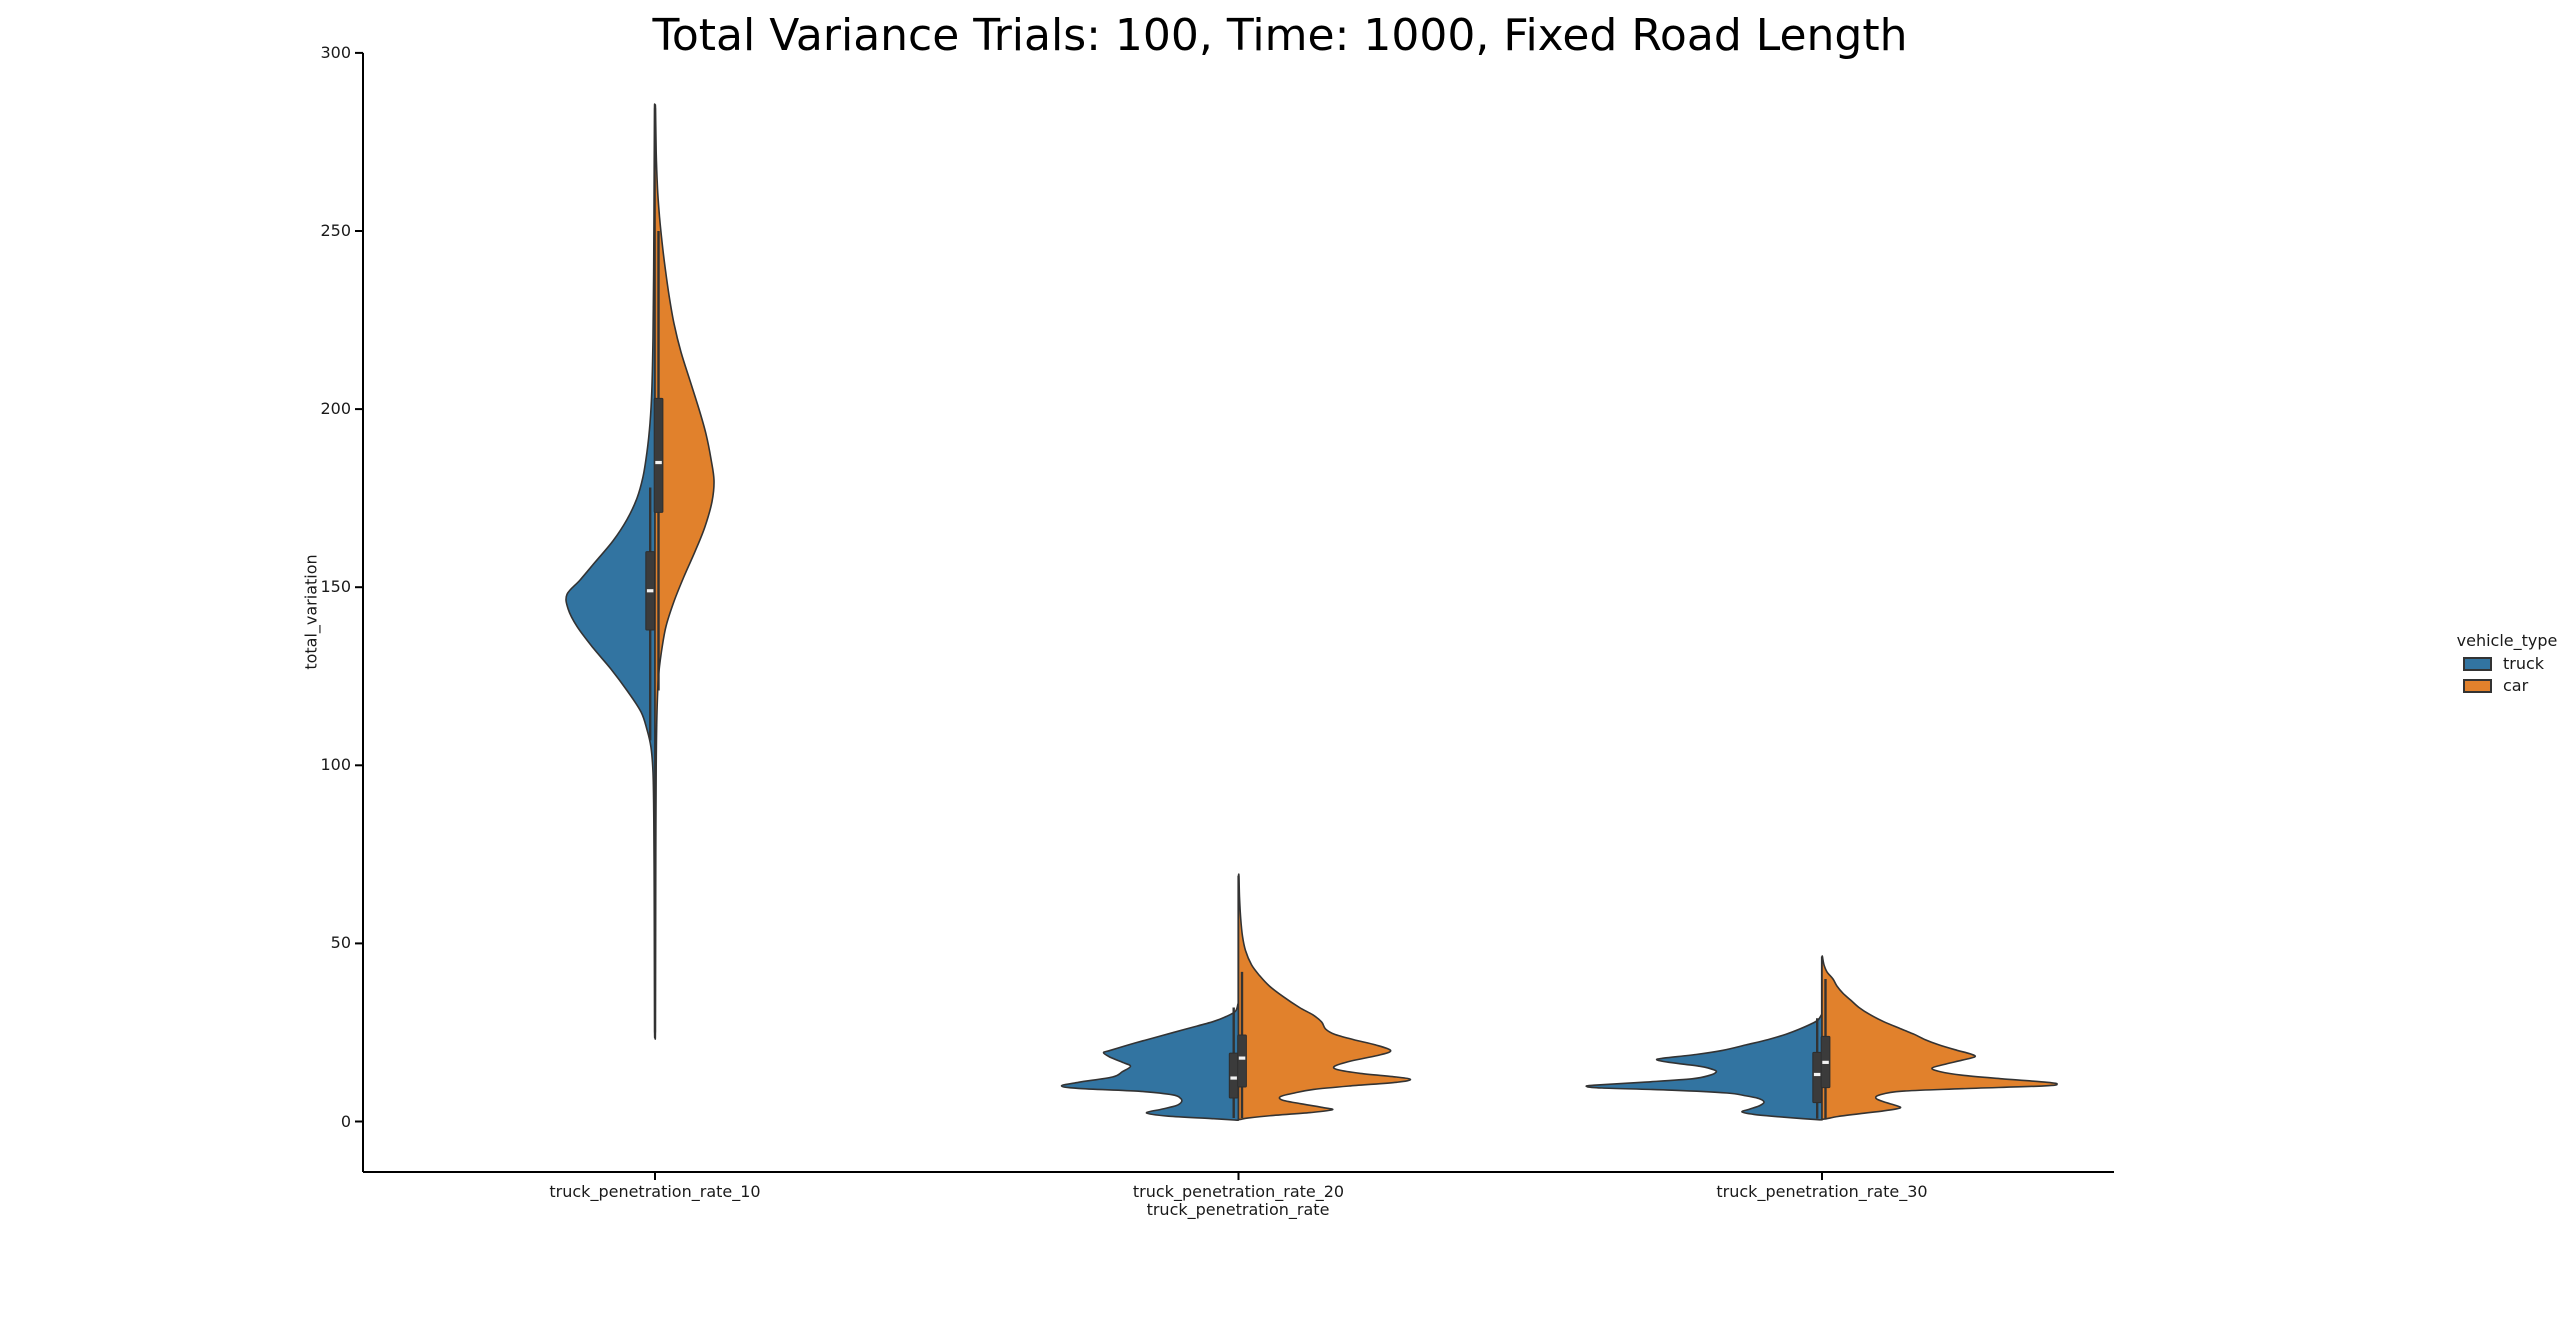 The height and width of the screenshot is (1327, 2560). Describe the element at coordinates (2477, 663) in the screenshot. I see `truck-color-swatch` at that location.